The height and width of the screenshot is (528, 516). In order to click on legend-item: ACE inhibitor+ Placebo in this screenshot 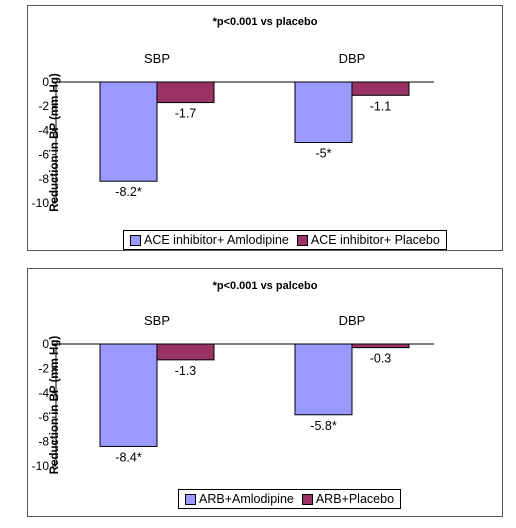, I will do `click(368, 240)`.